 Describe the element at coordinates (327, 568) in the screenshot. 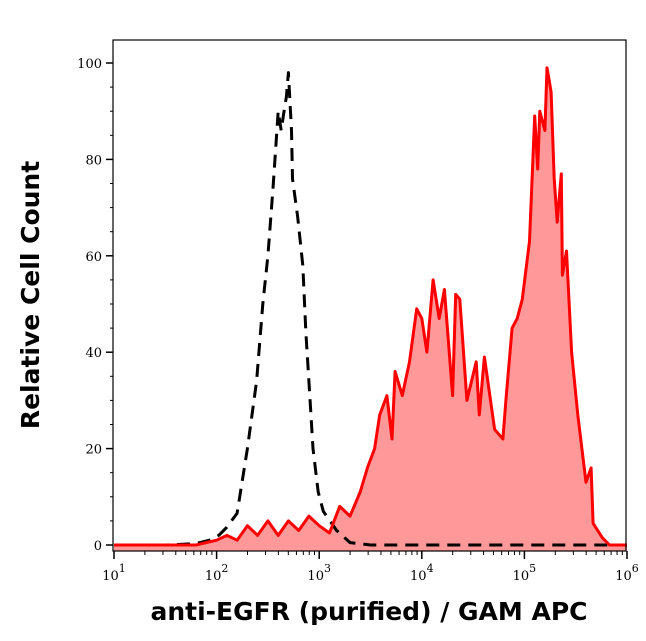

I see `x-tick-exponent: 3` at that location.